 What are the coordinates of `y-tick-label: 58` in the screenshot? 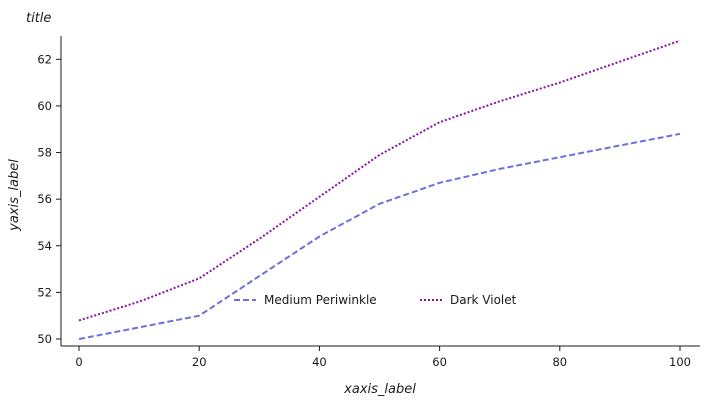 It's located at (44, 153).